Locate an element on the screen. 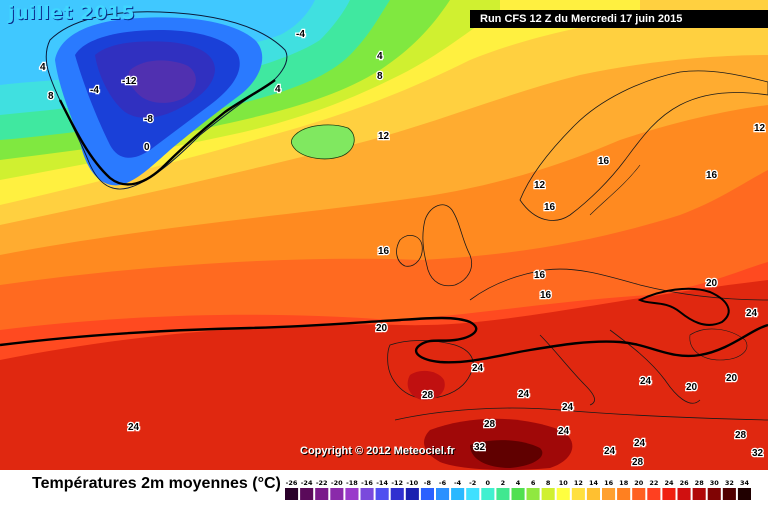 The height and width of the screenshot is (512, 768). baltic-coast is located at coordinates (615, 190).